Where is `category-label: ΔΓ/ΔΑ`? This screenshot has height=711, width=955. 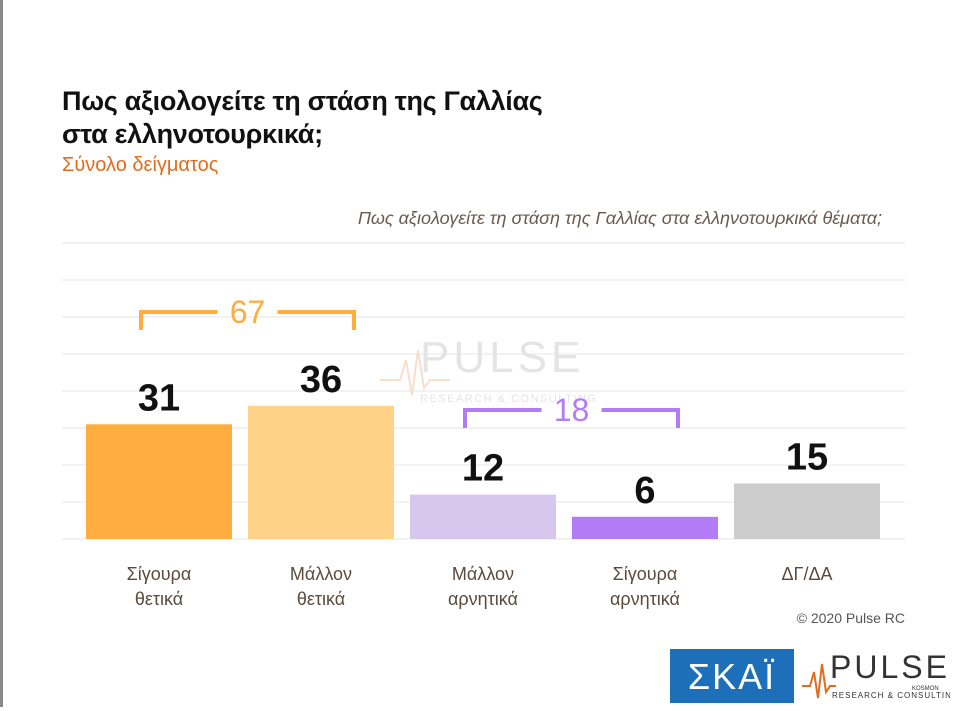
category-label: ΔΓ/ΔΑ is located at coordinates (807, 574).